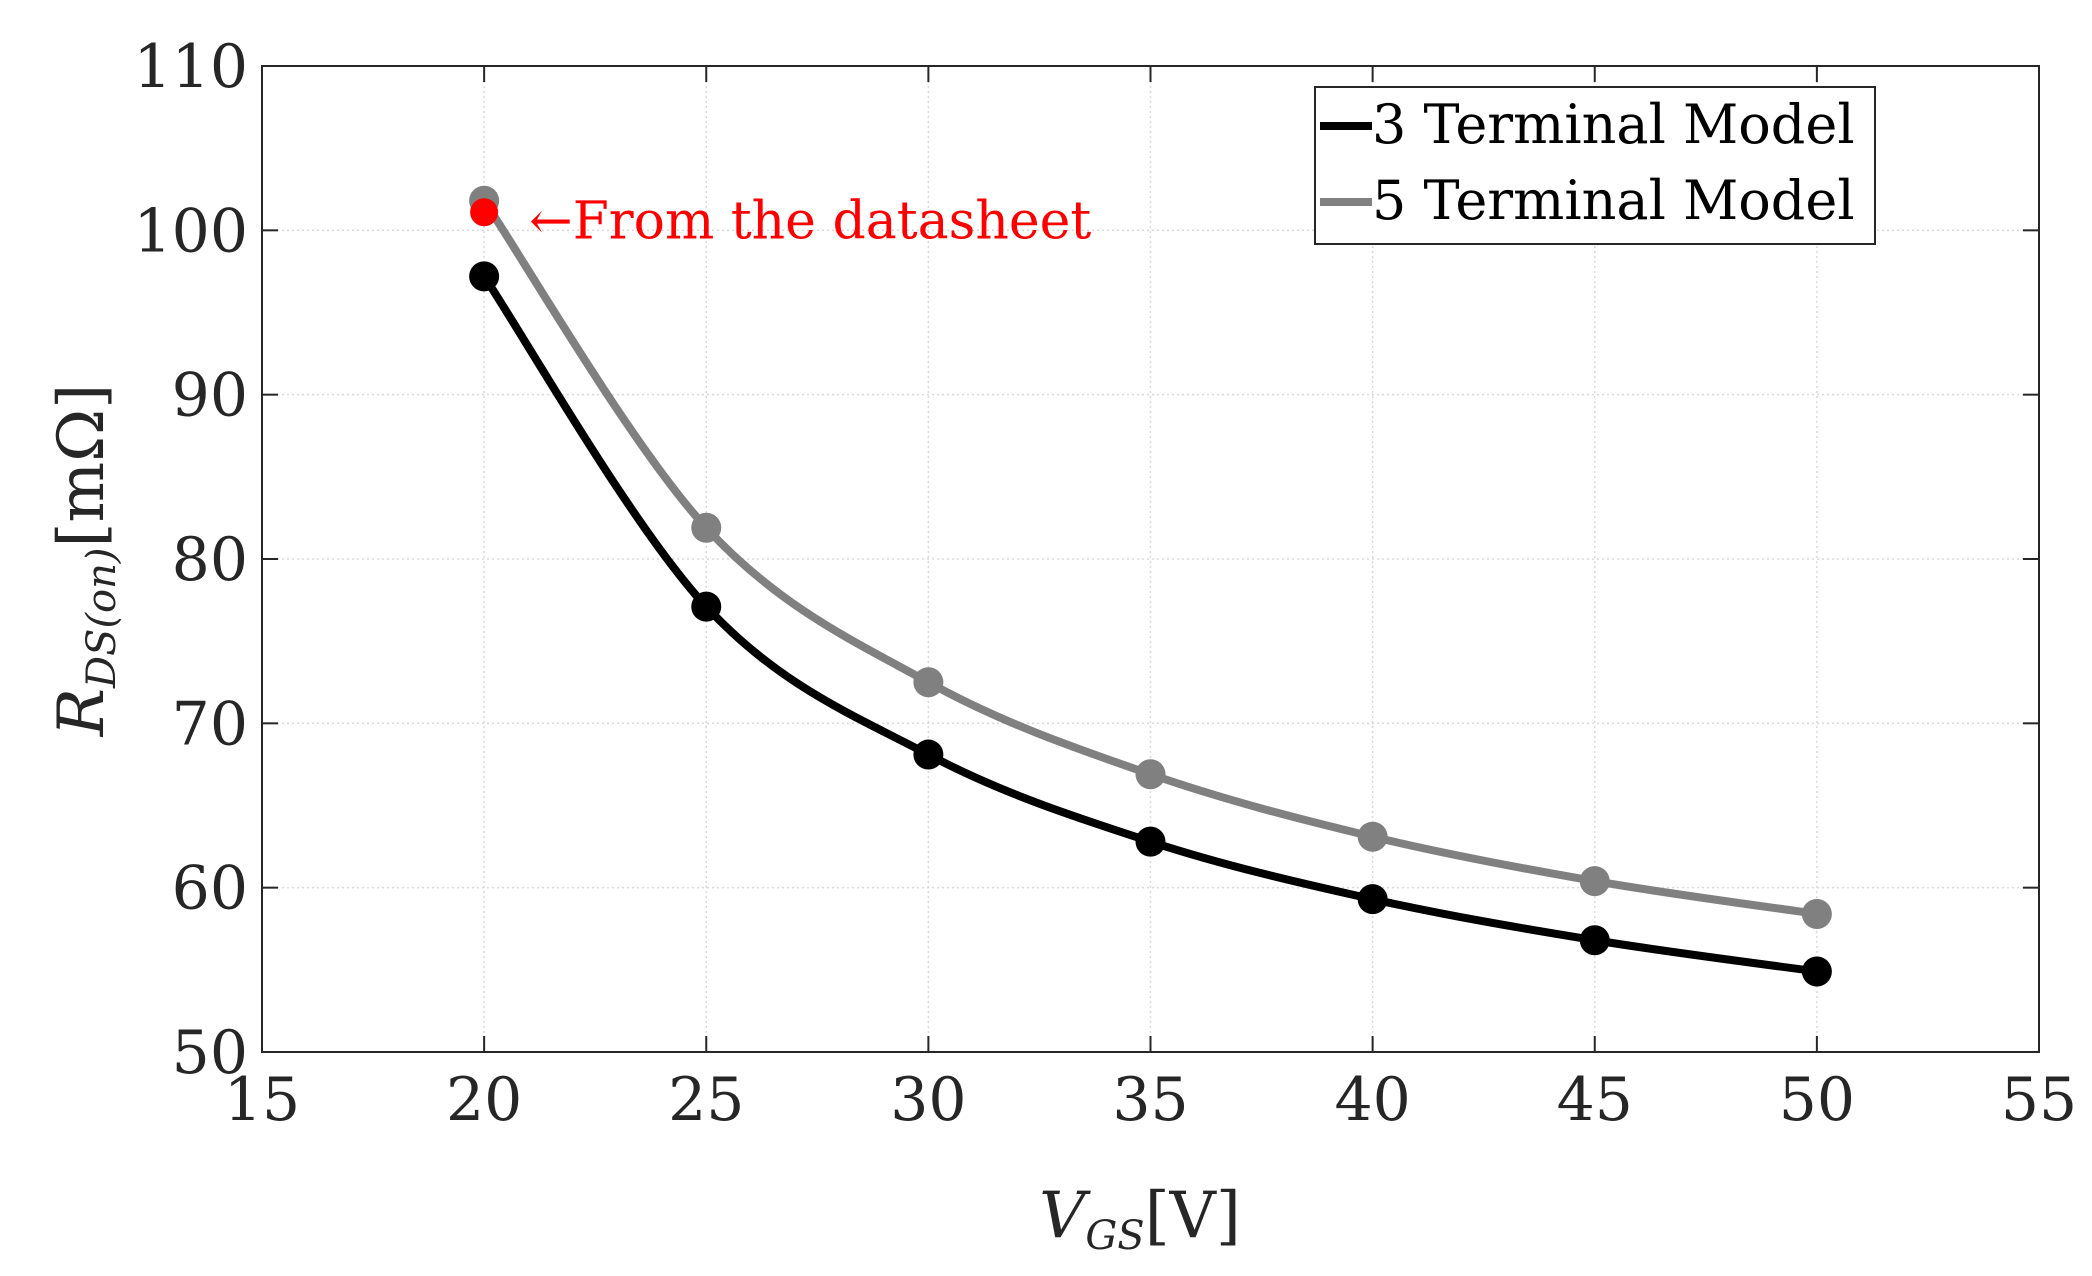 The width and height of the screenshot is (2092, 1276). What do you see at coordinates (210, 1053) in the screenshot?
I see `y-tick-label: 50` at bounding box center [210, 1053].